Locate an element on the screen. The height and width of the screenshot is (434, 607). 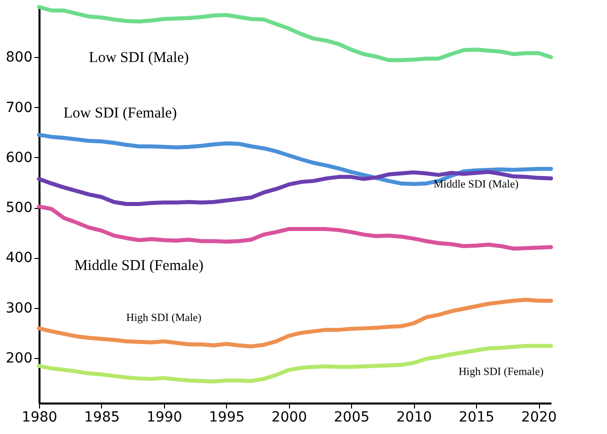
series-label: High SDI (Female) is located at coordinates (501, 372).